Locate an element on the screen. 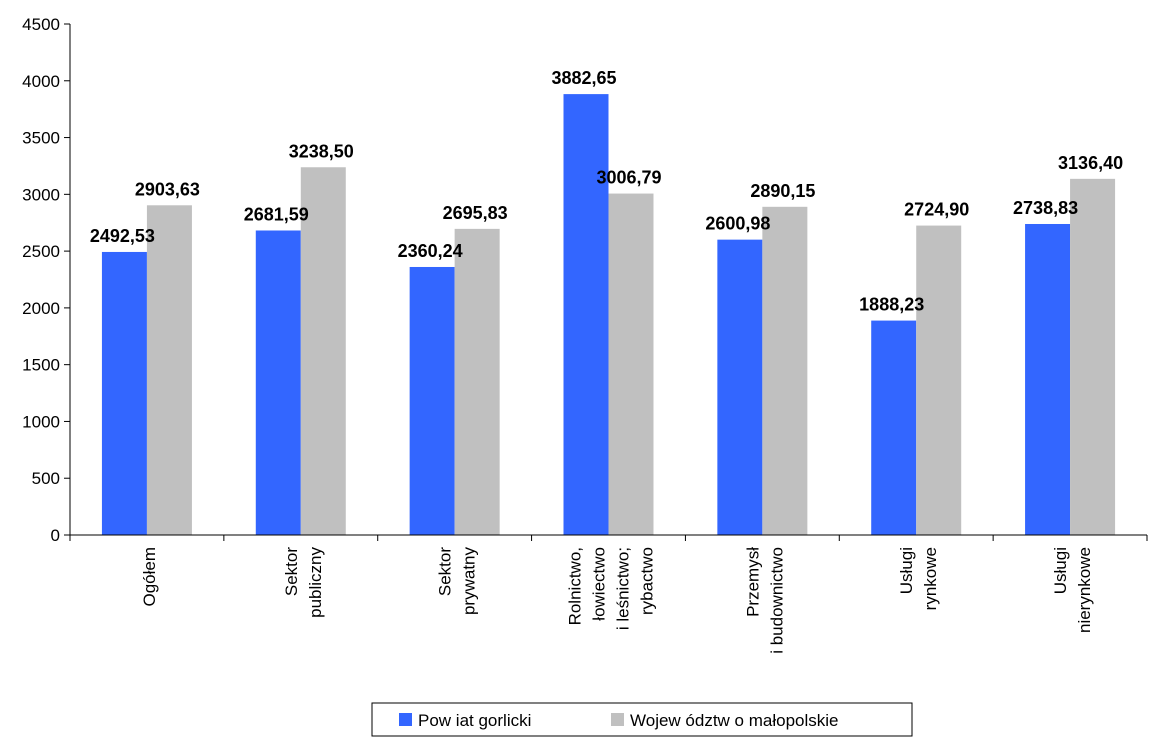 This screenshot has height=737, width=1158. y-axis-tick-labels: 0 500 1000 1500 2000 2500 3000 3500 4000 4500 is located at coordinates (41, 280).